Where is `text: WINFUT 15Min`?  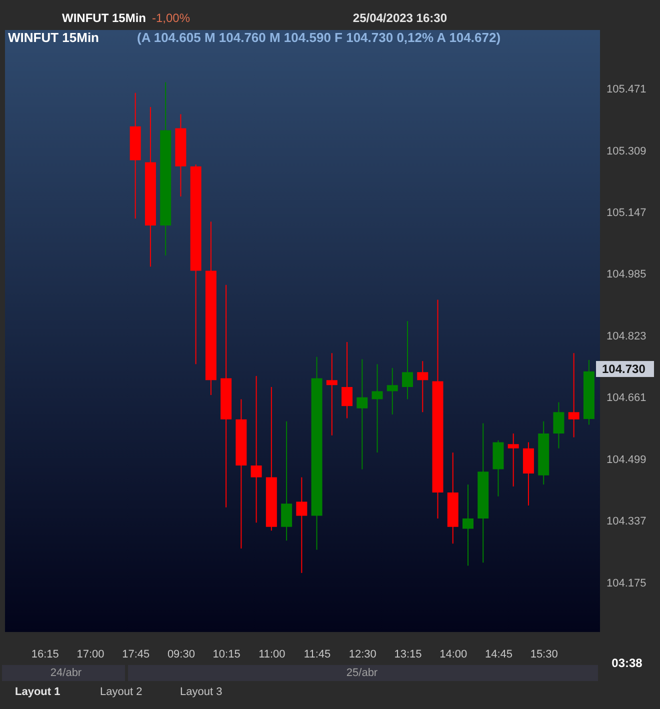
text: WINFUT 15Min is located at coordinates (104, 18).